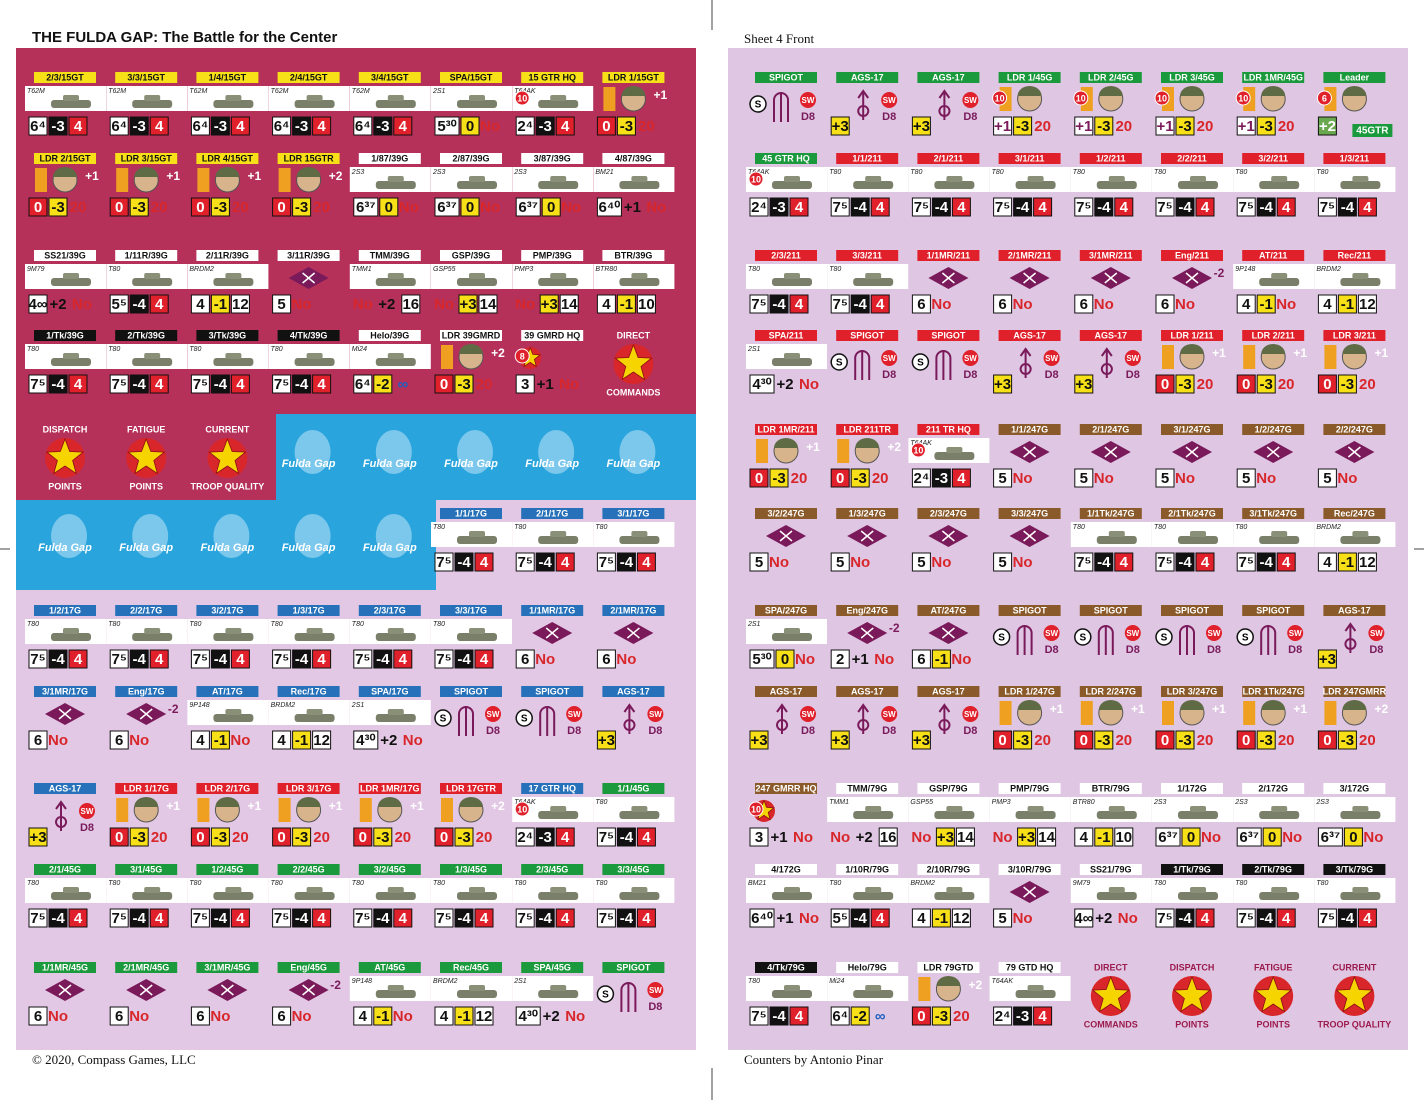 This screenshot has height=1105, width=1424. Describe the element at coordinates (144, 718) in the screenshot. I see `counter: Eng/17G-26 No` at that location.